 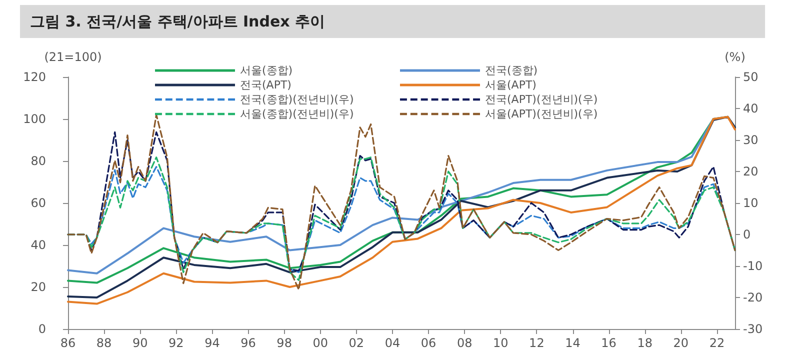 I want to click on y-axis-title: (21=100), so click(x=73, y=57).